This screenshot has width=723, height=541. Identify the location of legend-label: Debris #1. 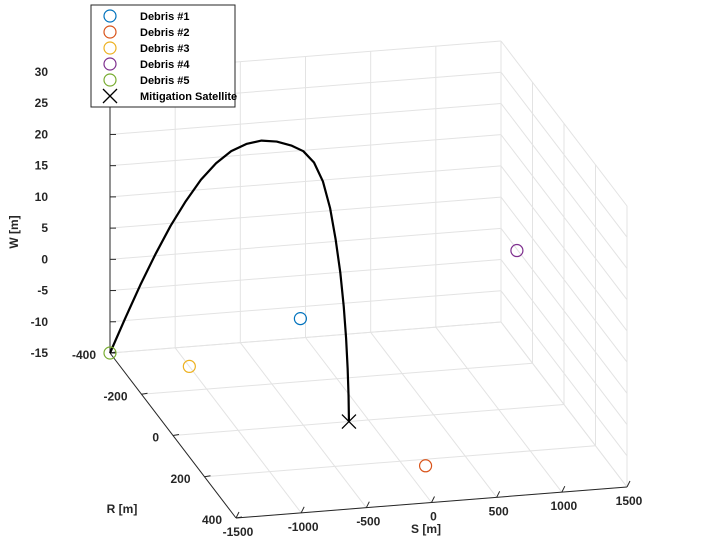
(165, 17).